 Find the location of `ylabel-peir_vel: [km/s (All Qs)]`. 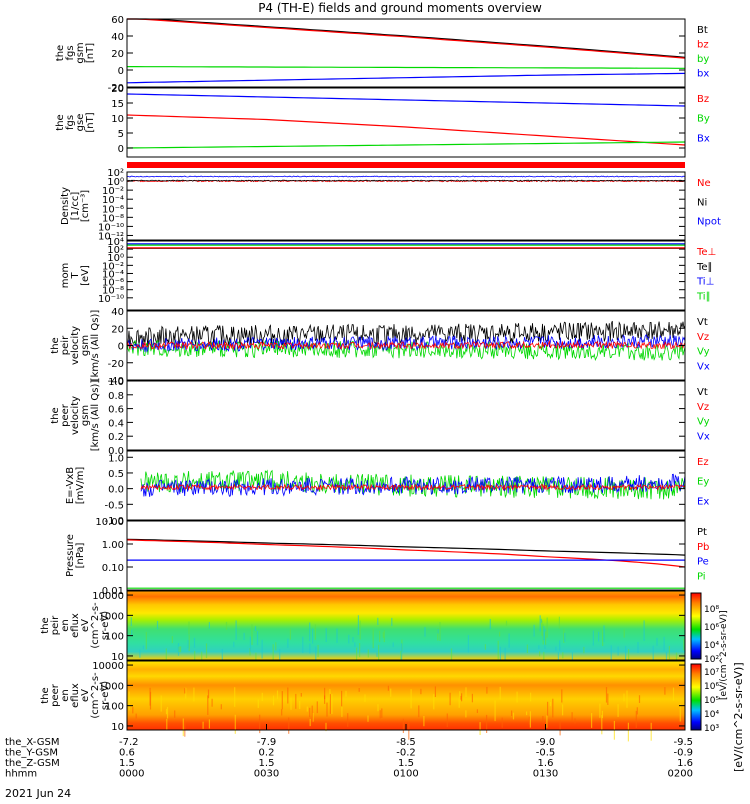

ylabel-peir_vel: [km/s (All Qs)] is located at coordinates (95, 346).